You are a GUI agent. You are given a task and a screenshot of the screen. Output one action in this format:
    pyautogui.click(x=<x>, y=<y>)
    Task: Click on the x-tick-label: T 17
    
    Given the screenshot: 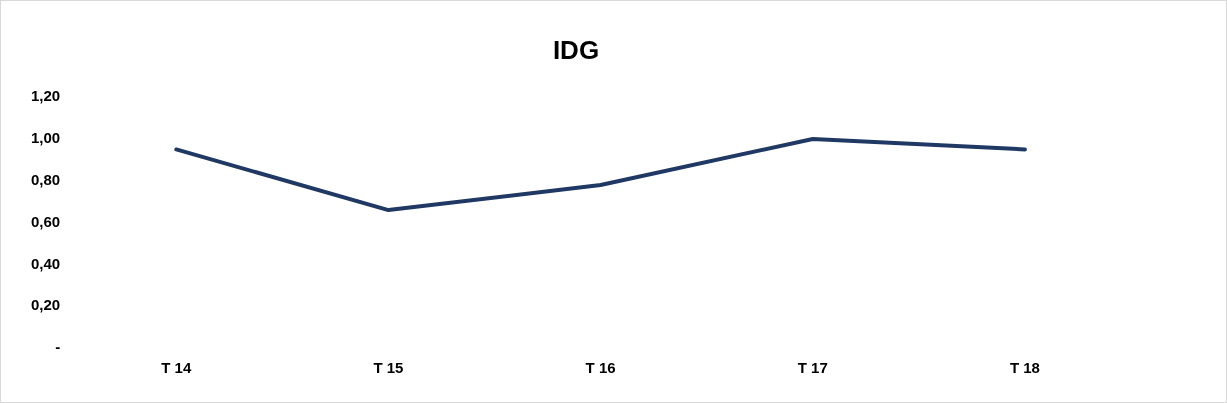 What is the action you would take?
    pyautogui.click(x=812, y=368)
    